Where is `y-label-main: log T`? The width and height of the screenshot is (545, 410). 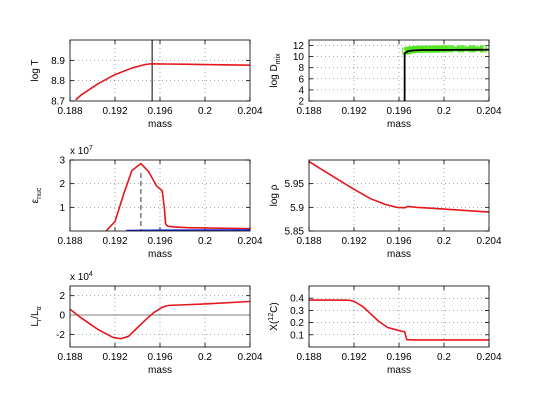 y-label-main: log T is located at coordinates (35, 70).